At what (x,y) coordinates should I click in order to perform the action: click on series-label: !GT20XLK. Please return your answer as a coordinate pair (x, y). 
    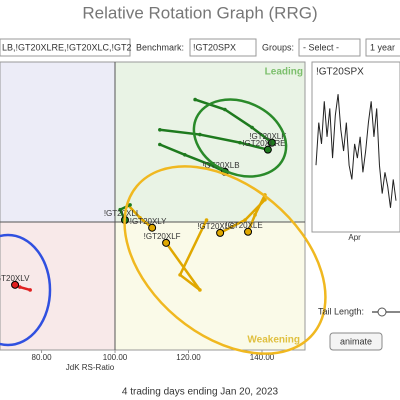
    Looking at the image, I should click on (268, 136).